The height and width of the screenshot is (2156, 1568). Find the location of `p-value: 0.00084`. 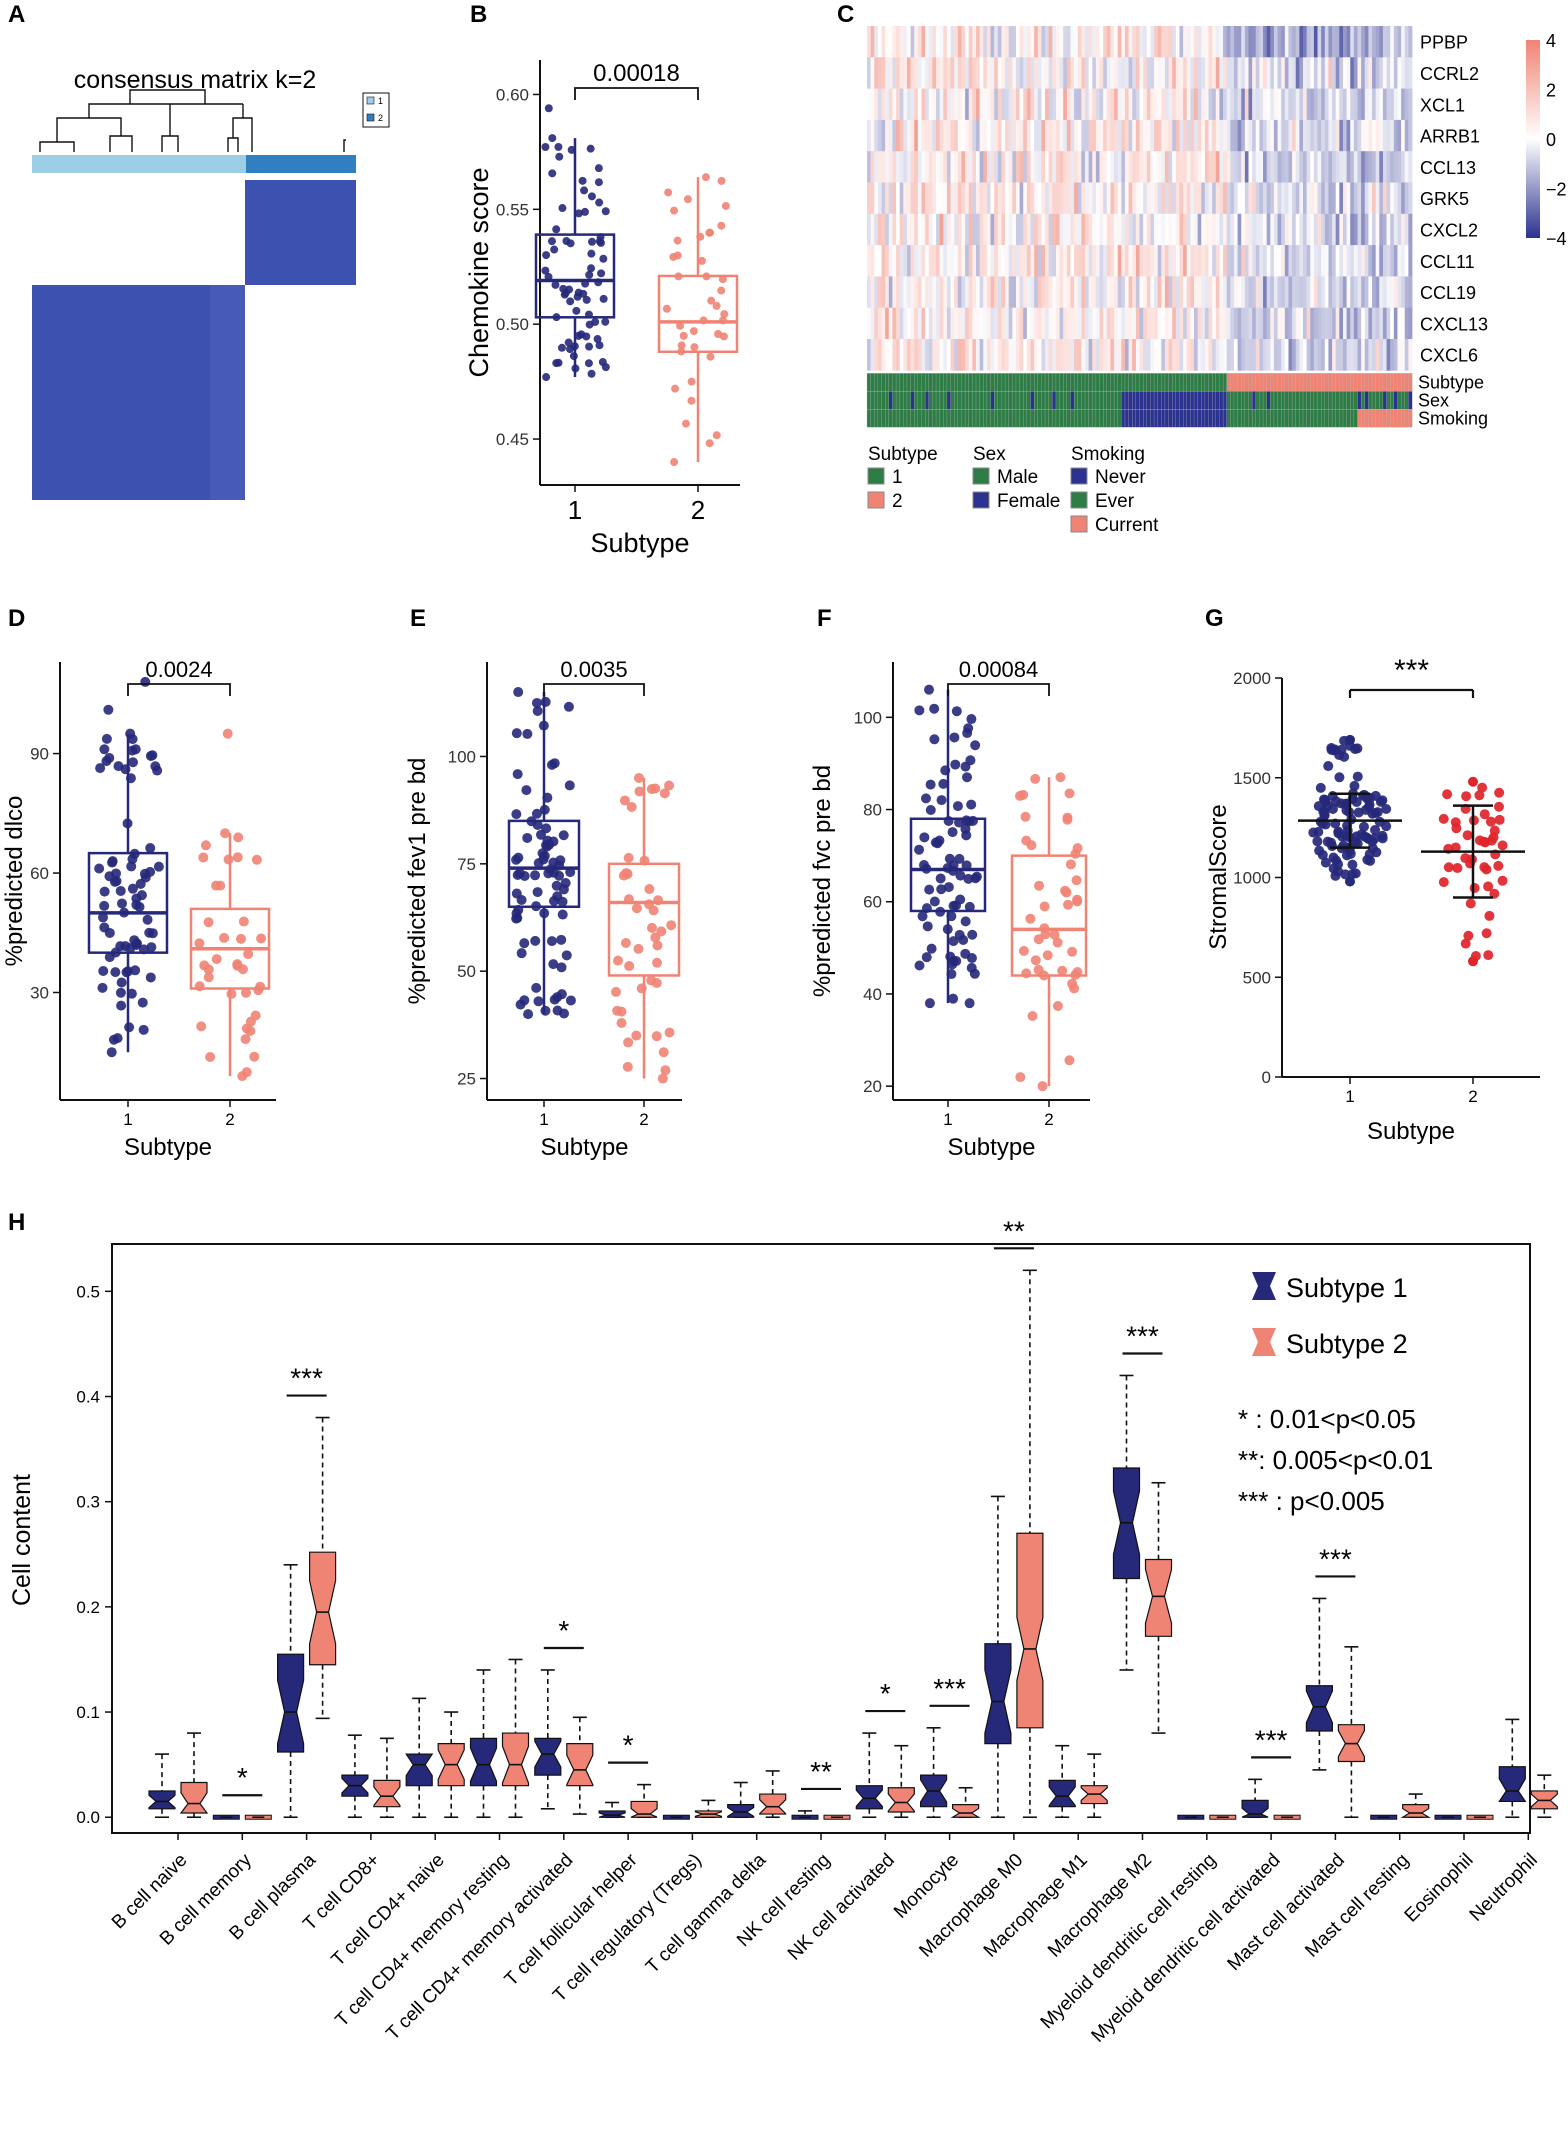

p-value: 0.00084 is located at coordinates (999, 669).